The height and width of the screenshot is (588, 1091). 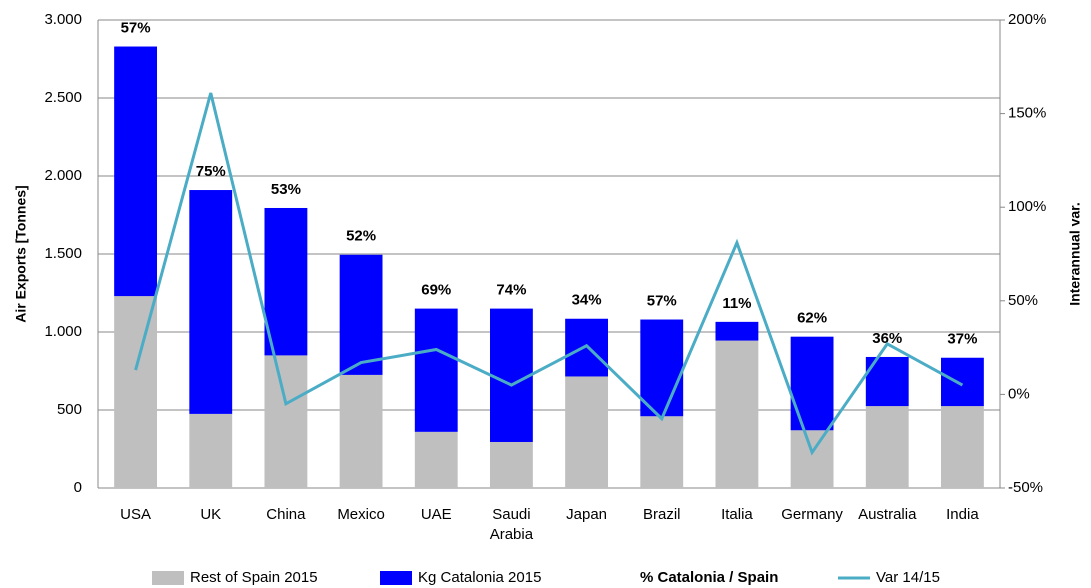 I want to click on data-label: 34%, so click(x=587, y=300).